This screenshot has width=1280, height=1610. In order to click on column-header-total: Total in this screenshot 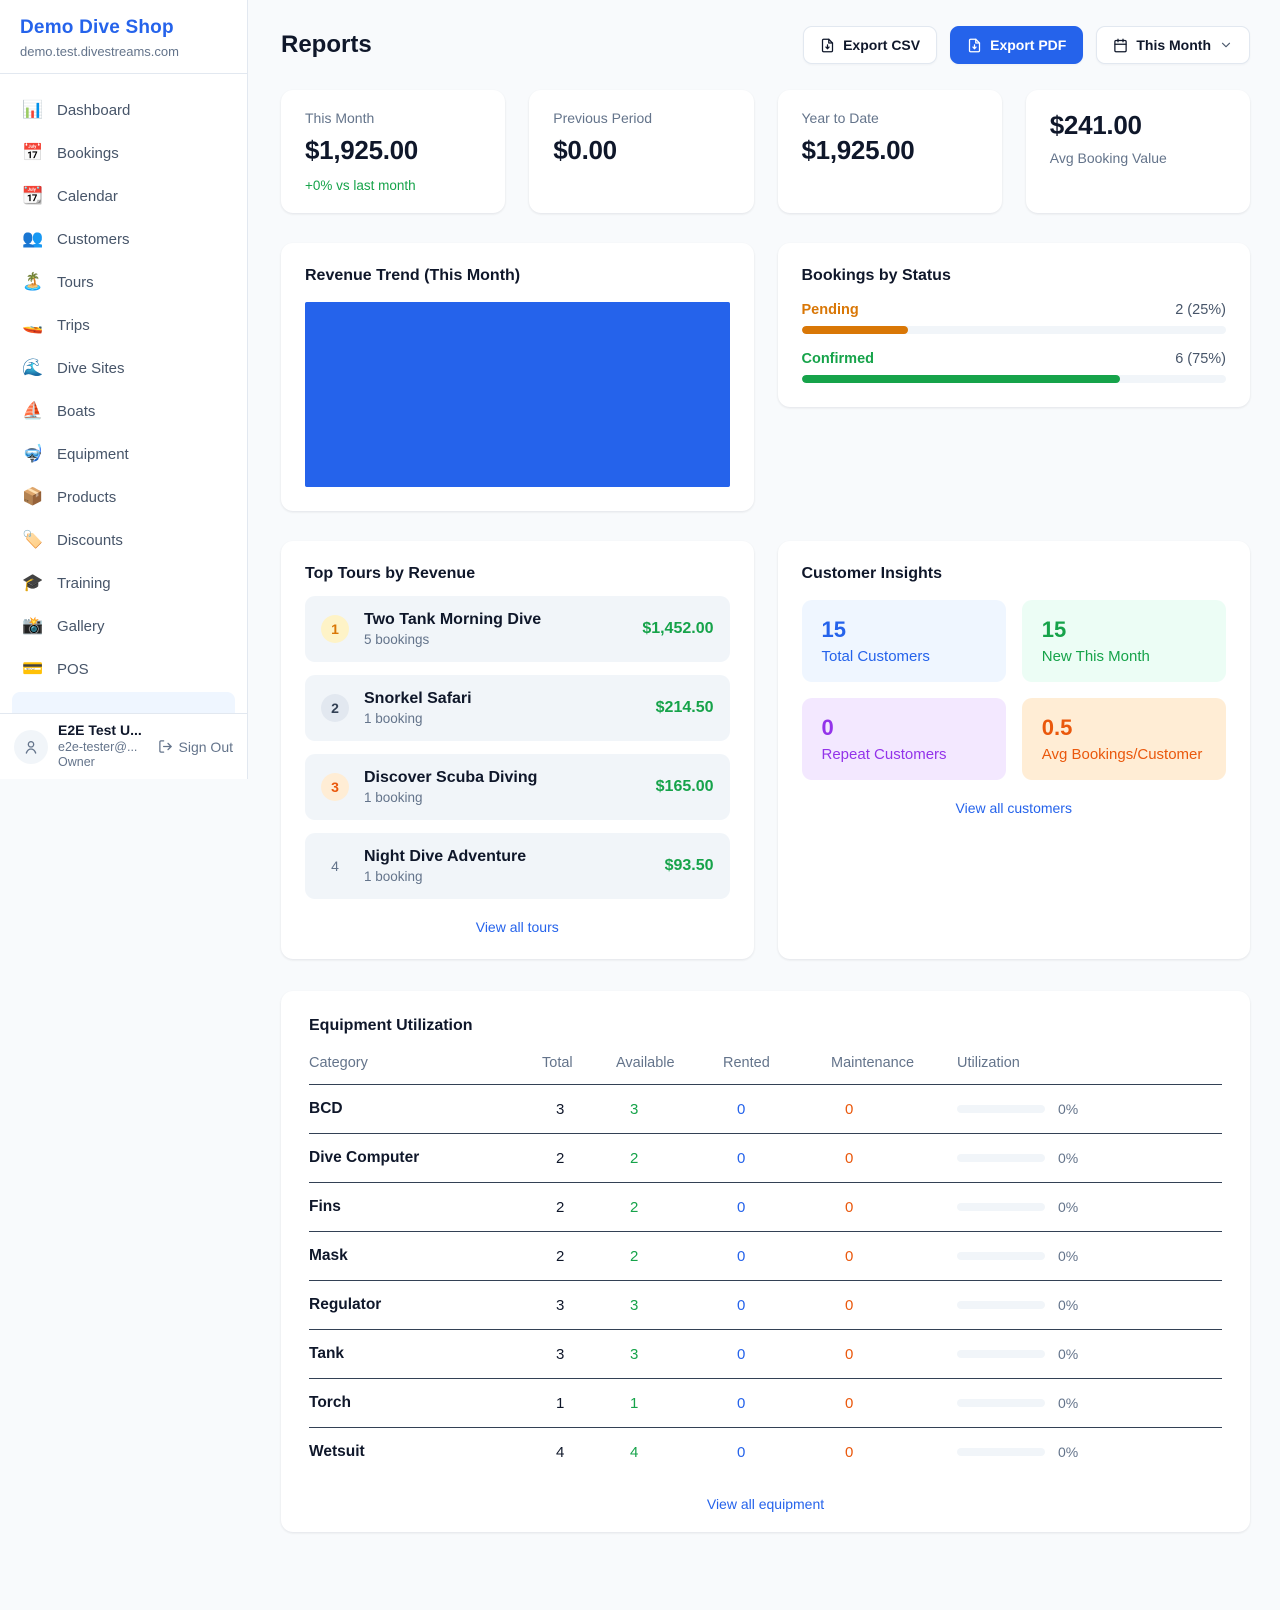, I will do `click(557, 1063)`.